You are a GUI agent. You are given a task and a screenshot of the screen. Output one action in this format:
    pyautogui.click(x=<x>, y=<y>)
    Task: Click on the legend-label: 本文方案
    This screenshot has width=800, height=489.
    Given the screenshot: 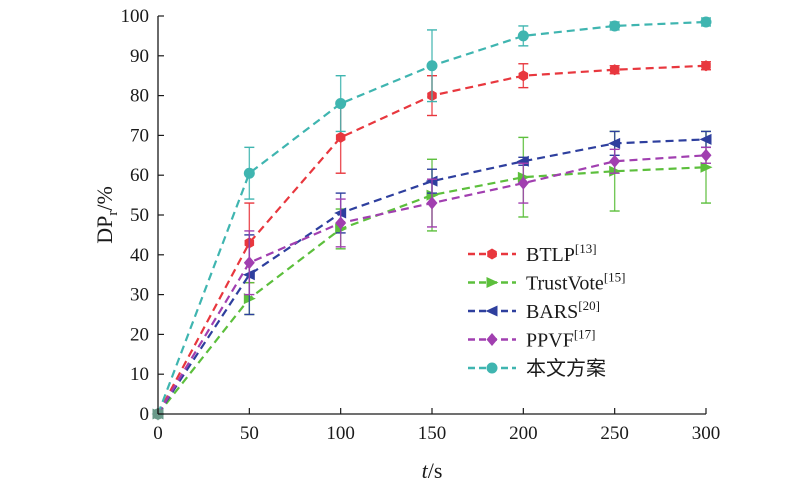 What is the action you would take?
    pyautogui.click(x=566, y=368)
    